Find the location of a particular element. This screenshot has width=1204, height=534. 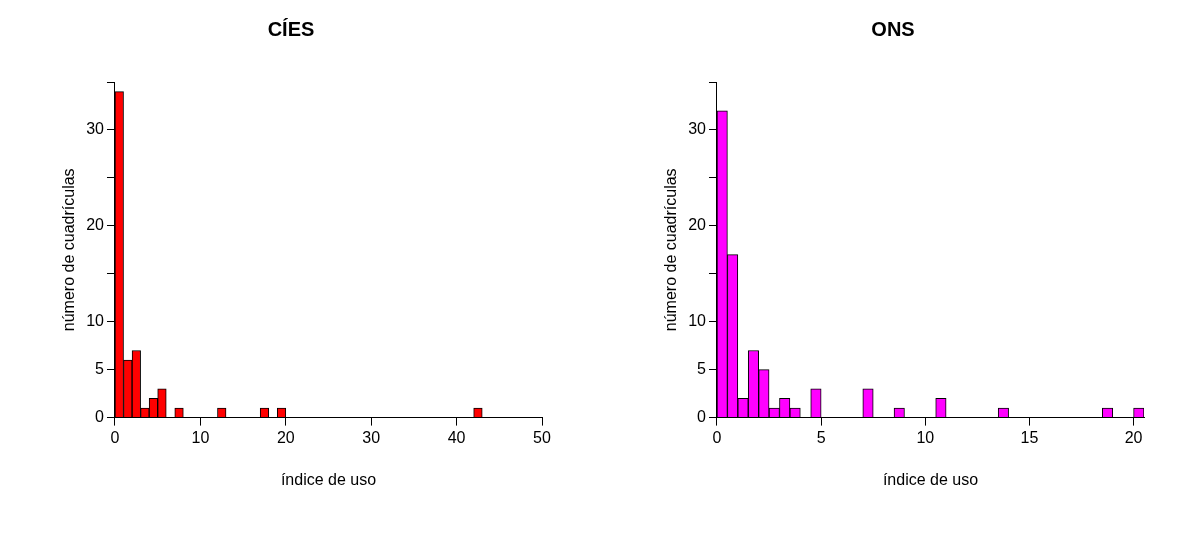

x-tick-label: 50 is located at coordinates (542, 437).